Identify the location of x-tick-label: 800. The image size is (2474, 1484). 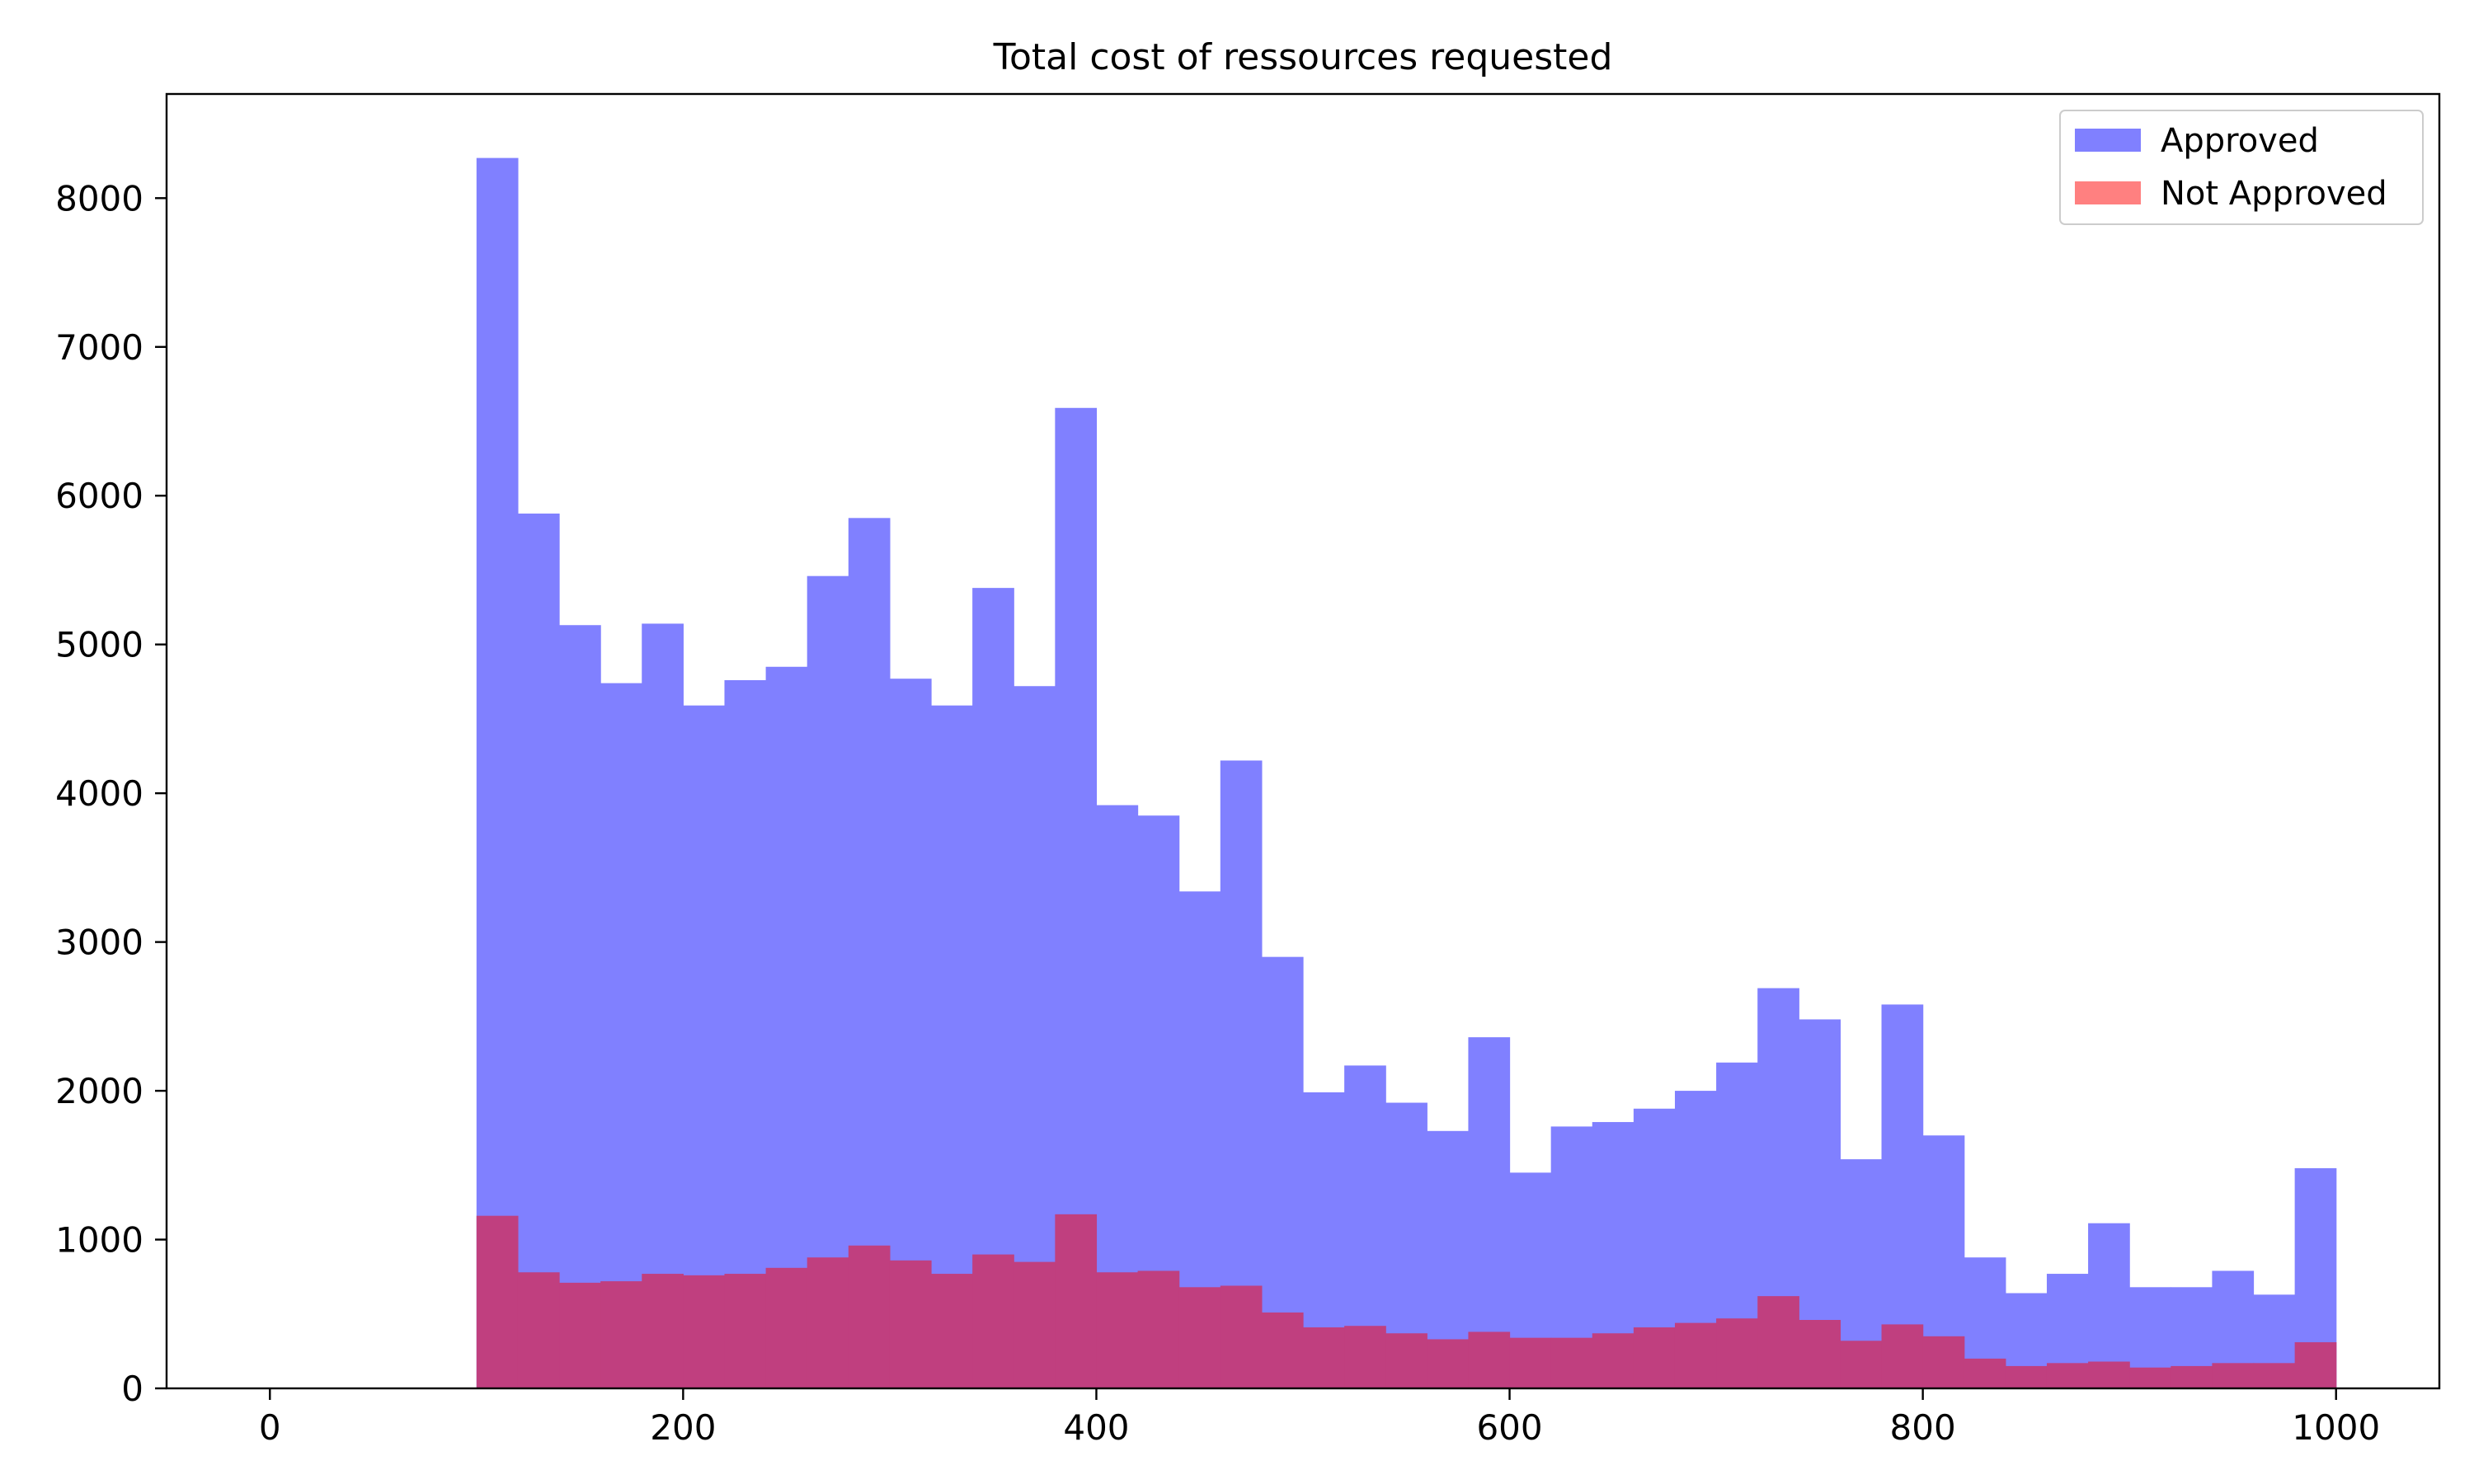
(1923, 1427).